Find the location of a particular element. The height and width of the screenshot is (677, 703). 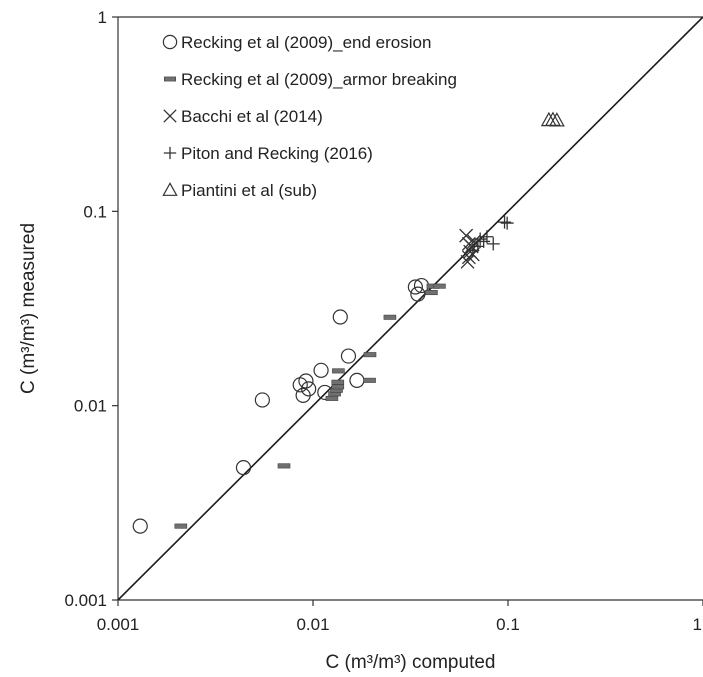

y-tick-label: 1 is located at coordinates (102, 17).